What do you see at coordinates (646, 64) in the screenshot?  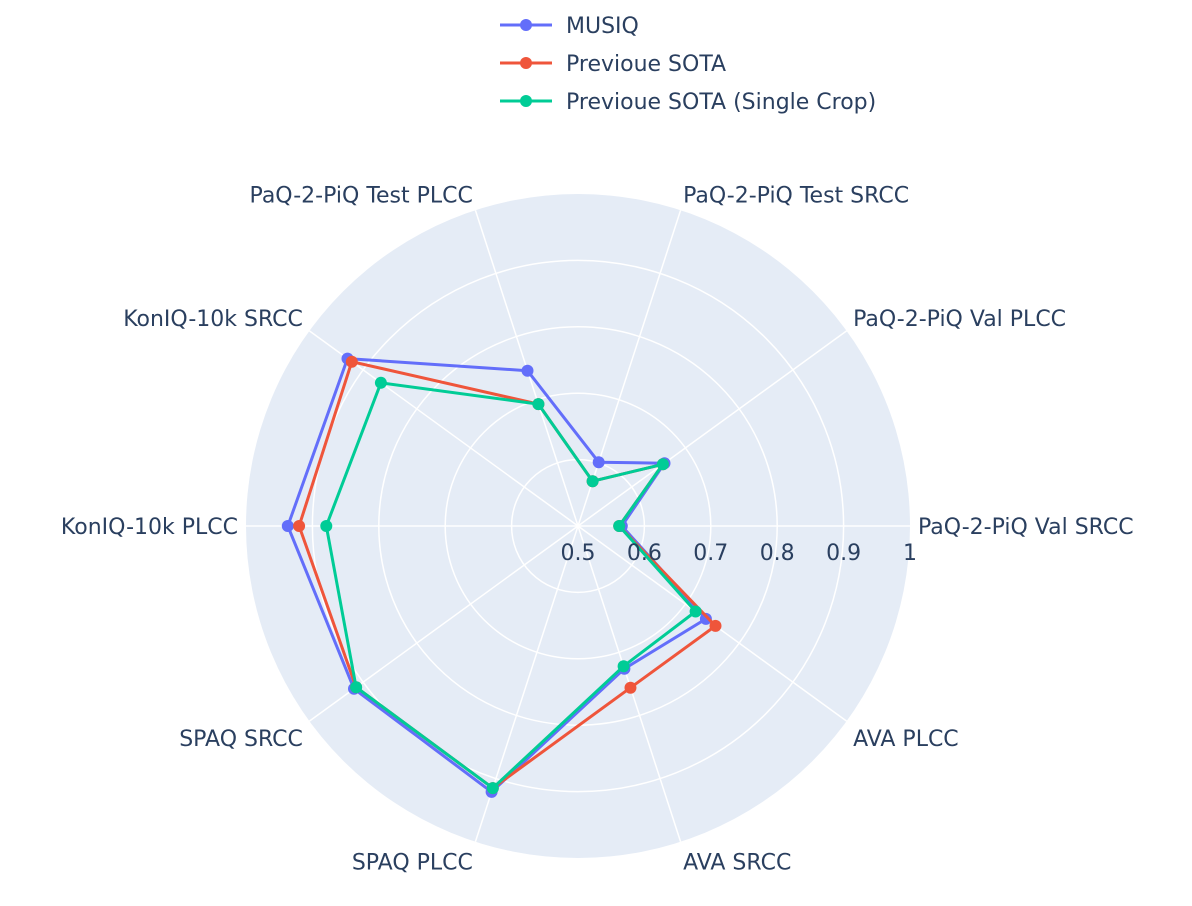 I see `legend-label: Previoue SOTA` at bounding box center [646, 64].